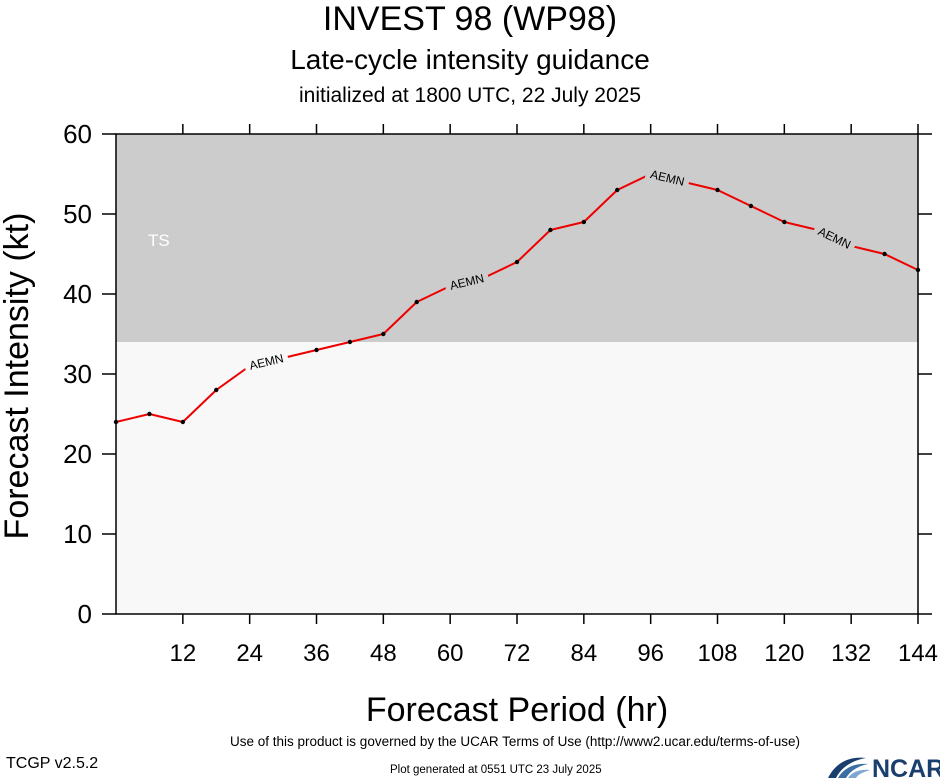 The height and width of the screenshot is (780, 940). Describe the element at coordinates (906, 767) in the screenshot. I see `ncar-logo-text: NCAR` at that location.